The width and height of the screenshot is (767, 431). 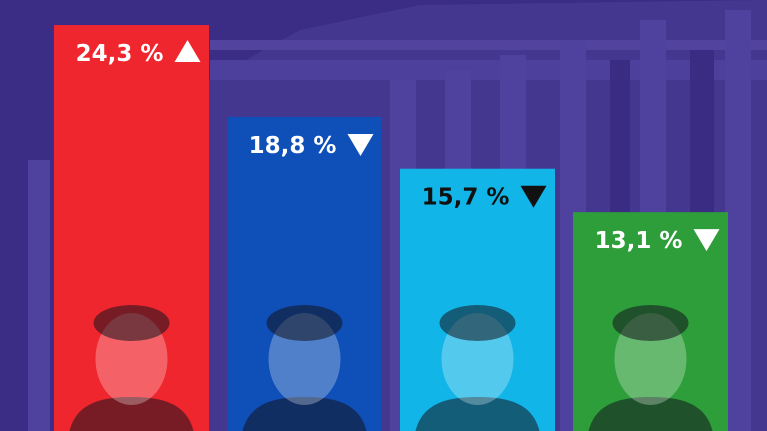 What do you see at coordinates (466, 198) in the screenshot?
I see `value-label: 15,7 %` at bounding box center [466, 198].